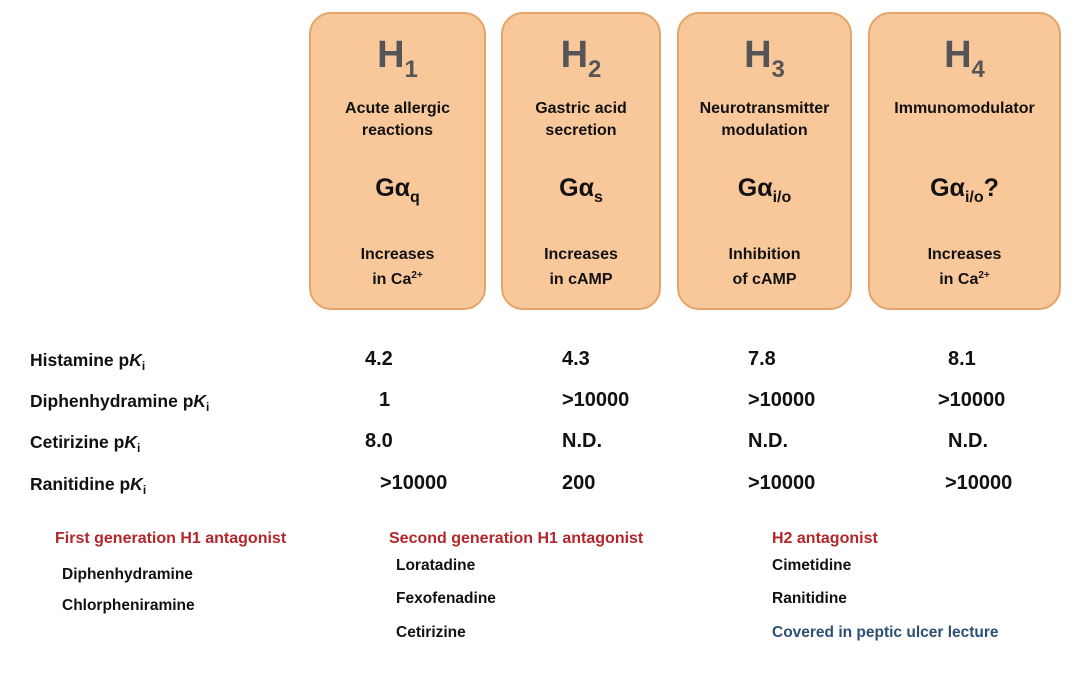 This screenshot has width=1078, height=680. I want to click on value-diphenhydramine-h2: >10000, so click(596, 400).